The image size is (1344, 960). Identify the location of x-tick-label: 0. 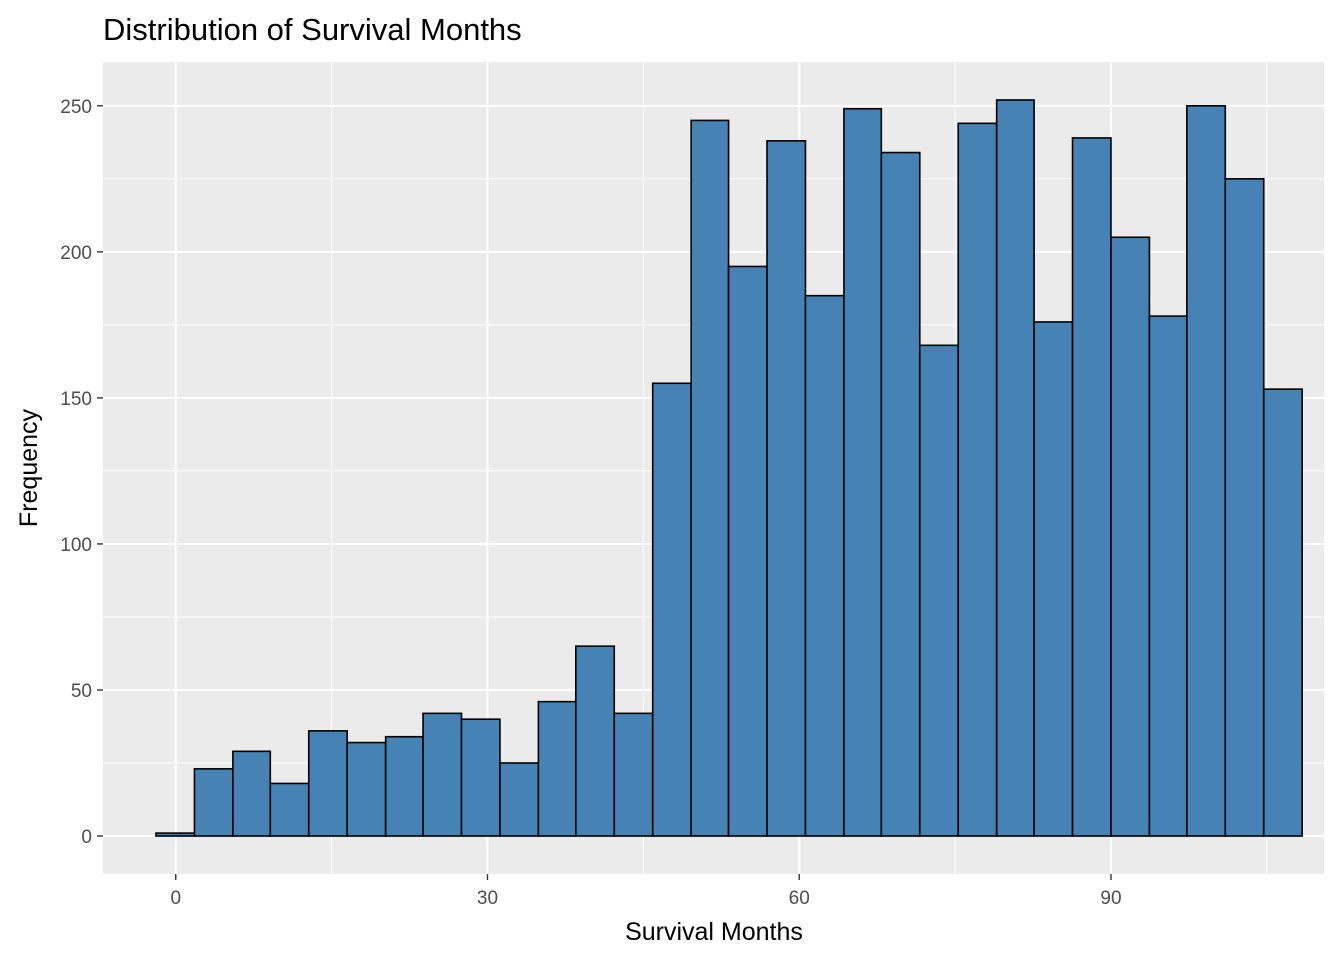
(175, 898).